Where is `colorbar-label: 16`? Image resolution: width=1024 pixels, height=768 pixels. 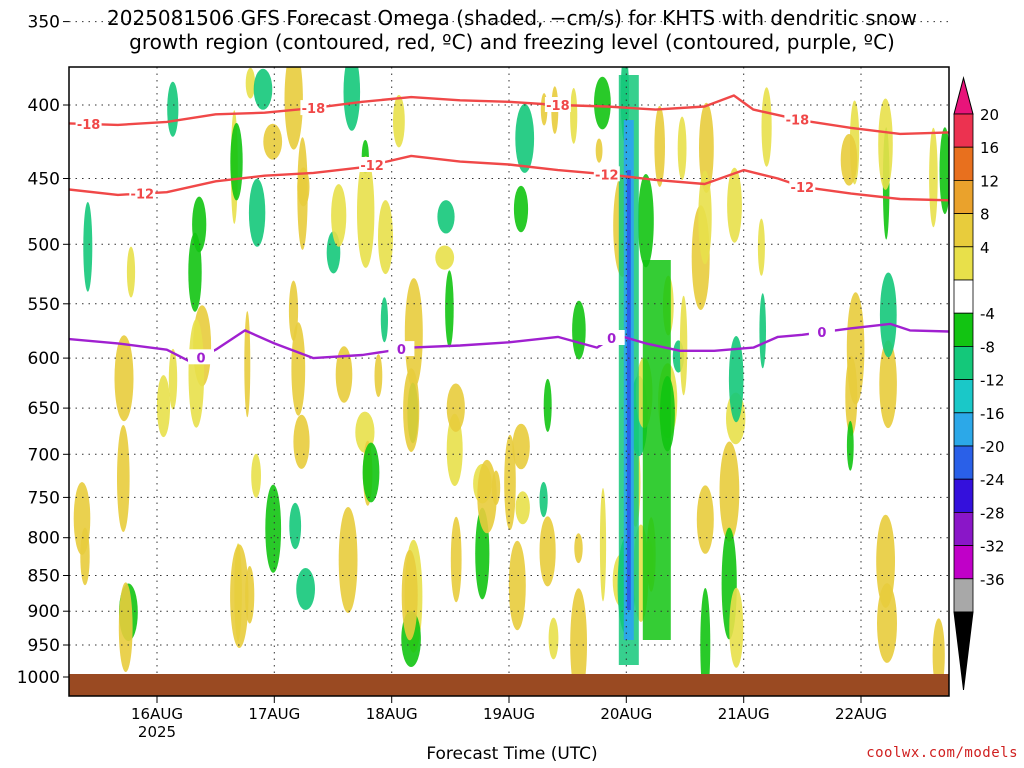
colorbar-label: 16 is located at coordinates (989, 148).